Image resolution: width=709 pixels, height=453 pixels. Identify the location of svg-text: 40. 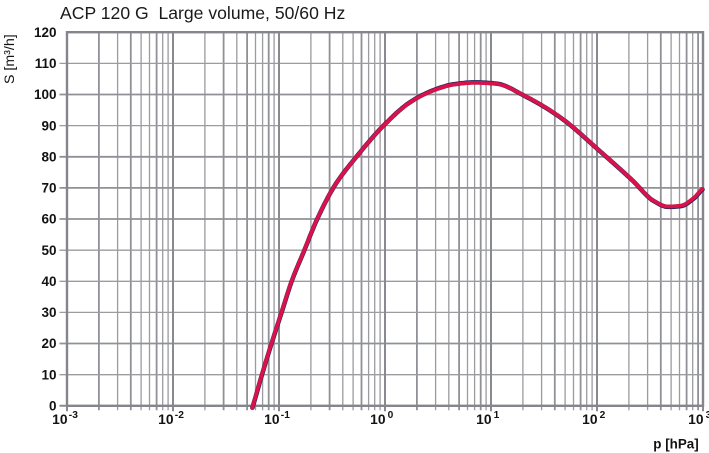
(48, 281).